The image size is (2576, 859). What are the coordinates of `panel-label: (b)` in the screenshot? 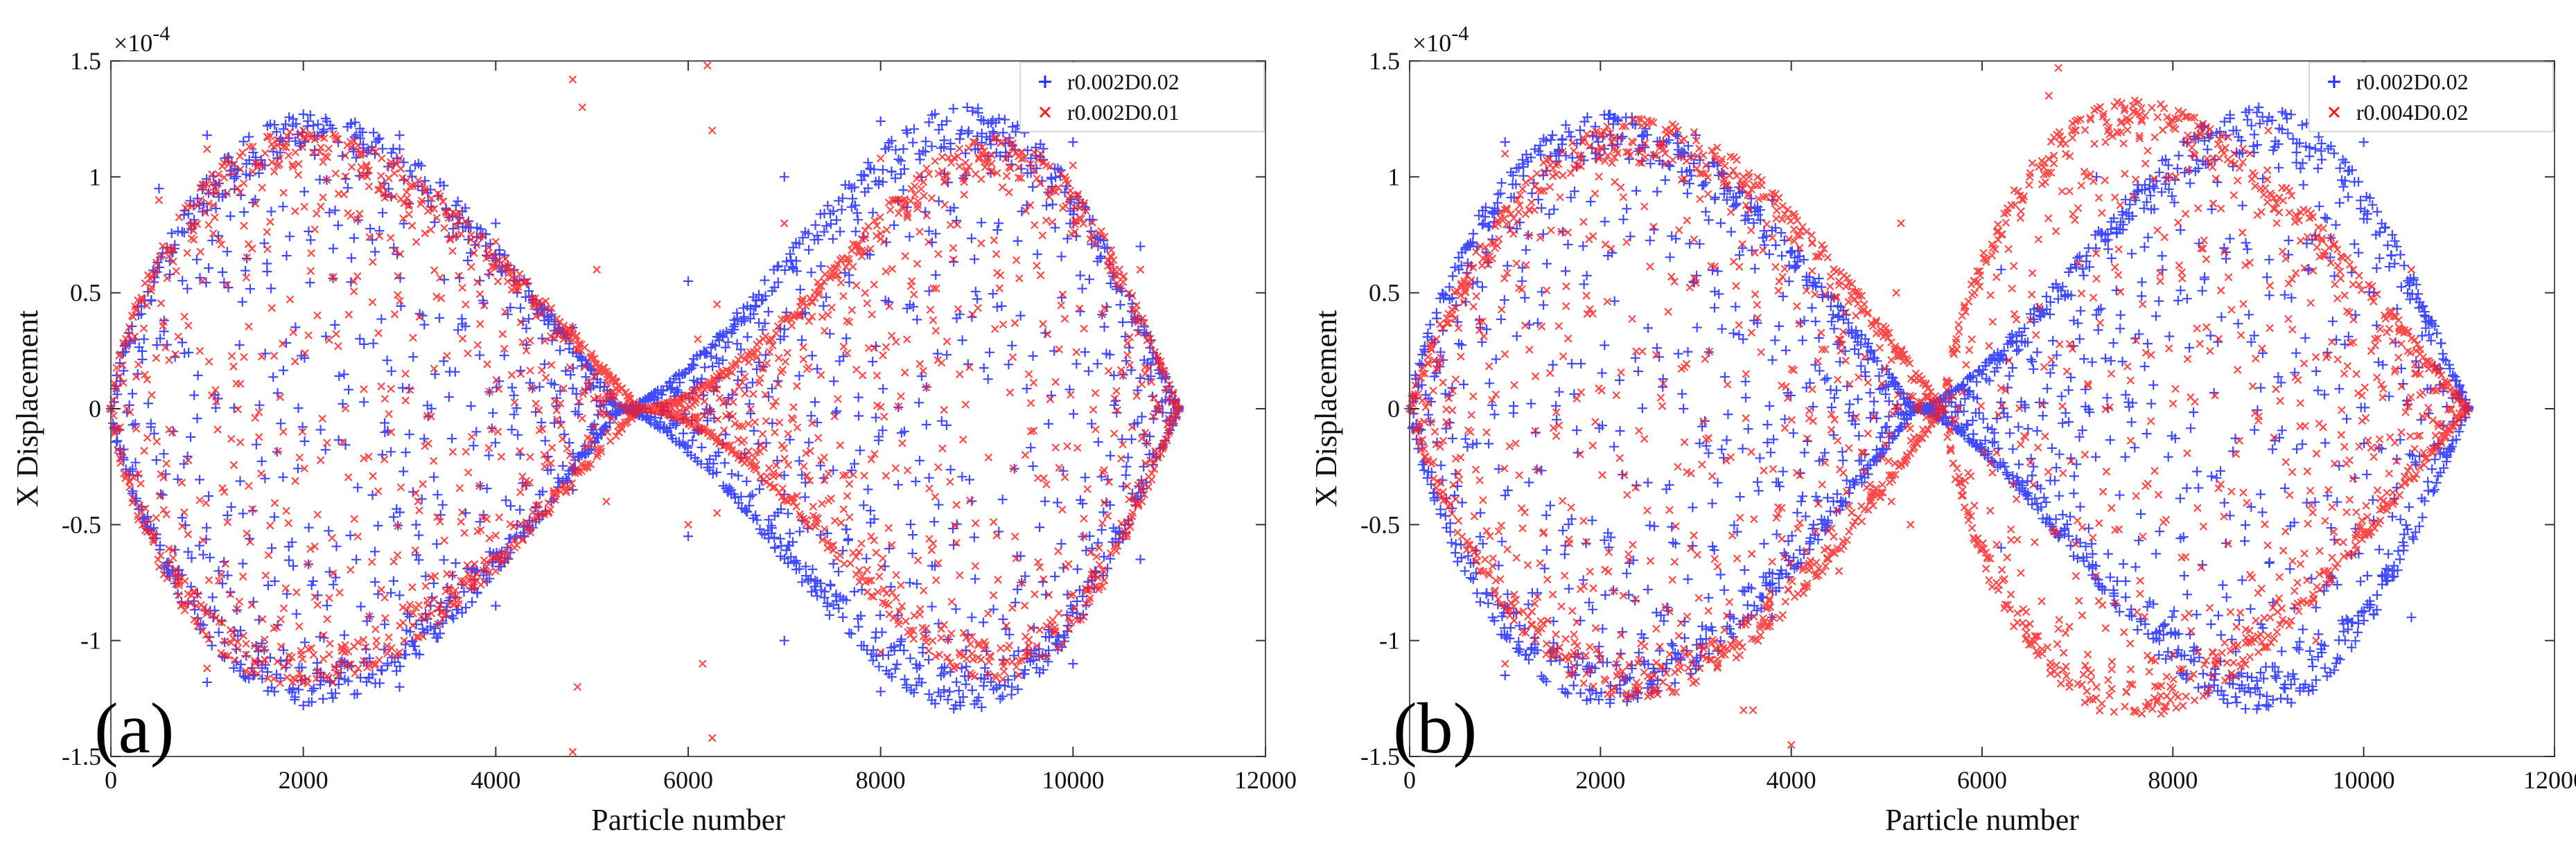 It's located at (1435, 728).